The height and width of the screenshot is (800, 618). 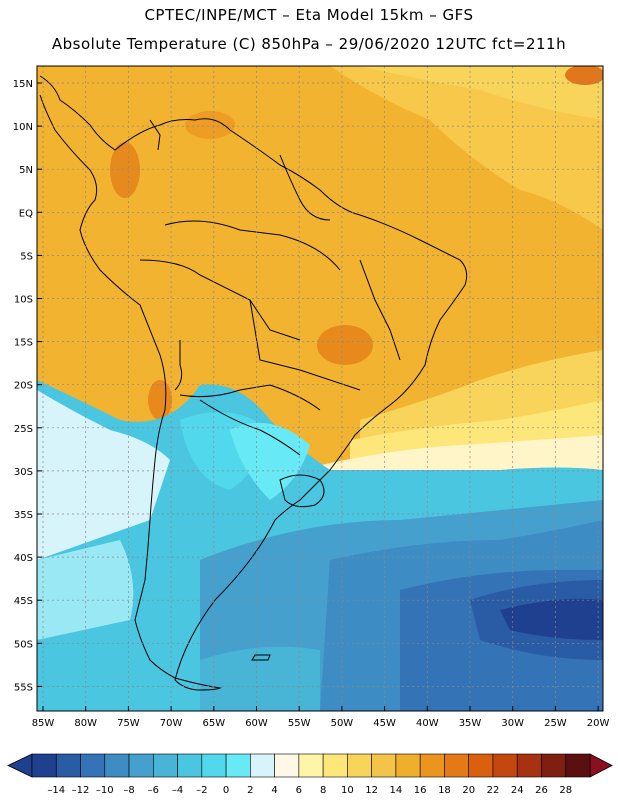 What do you see at coordinates (555, 723) in the screenshot?
I see `lon-label: 25W` at bounding box center [555, 723].